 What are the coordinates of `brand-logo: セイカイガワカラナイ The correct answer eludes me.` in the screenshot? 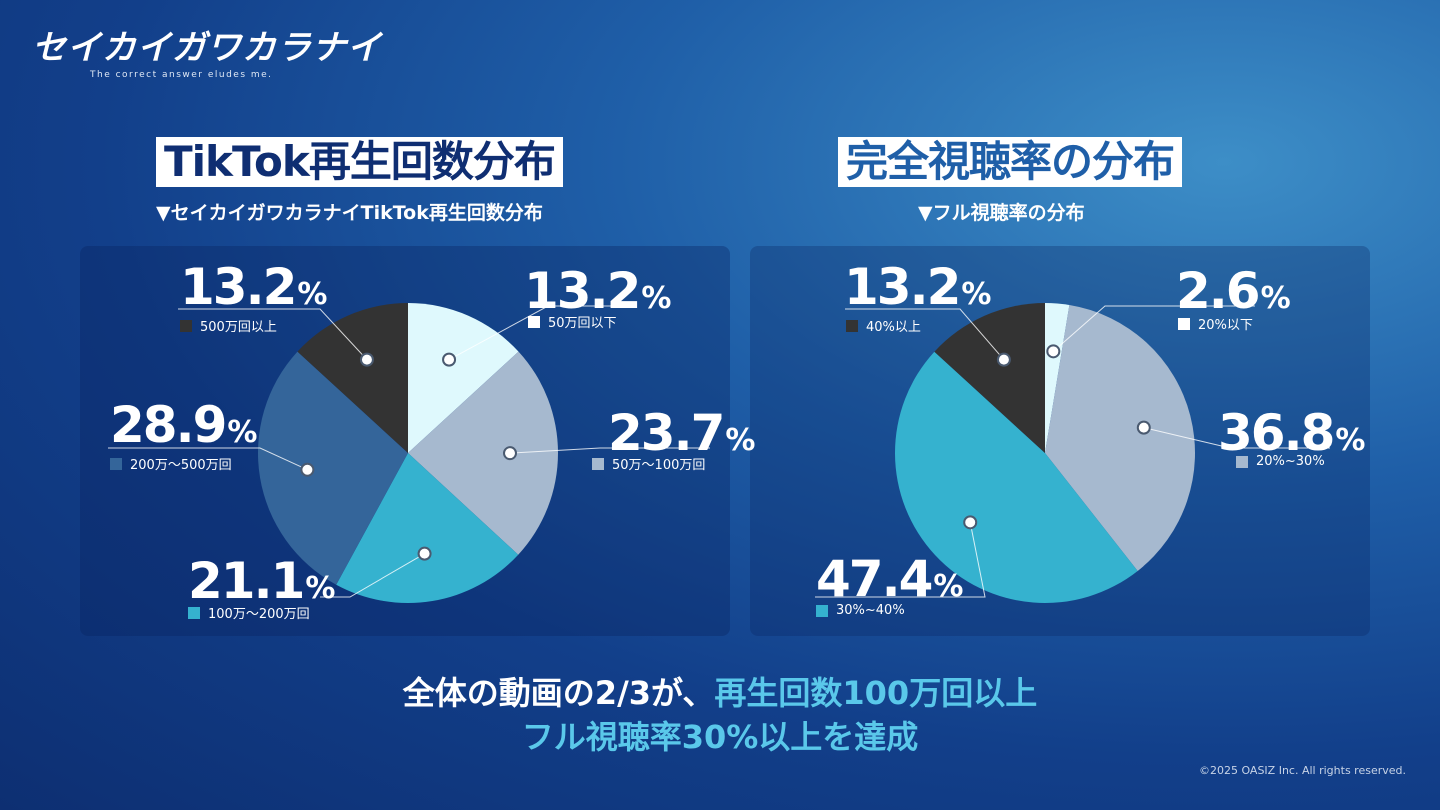 It's located at (207, 54).